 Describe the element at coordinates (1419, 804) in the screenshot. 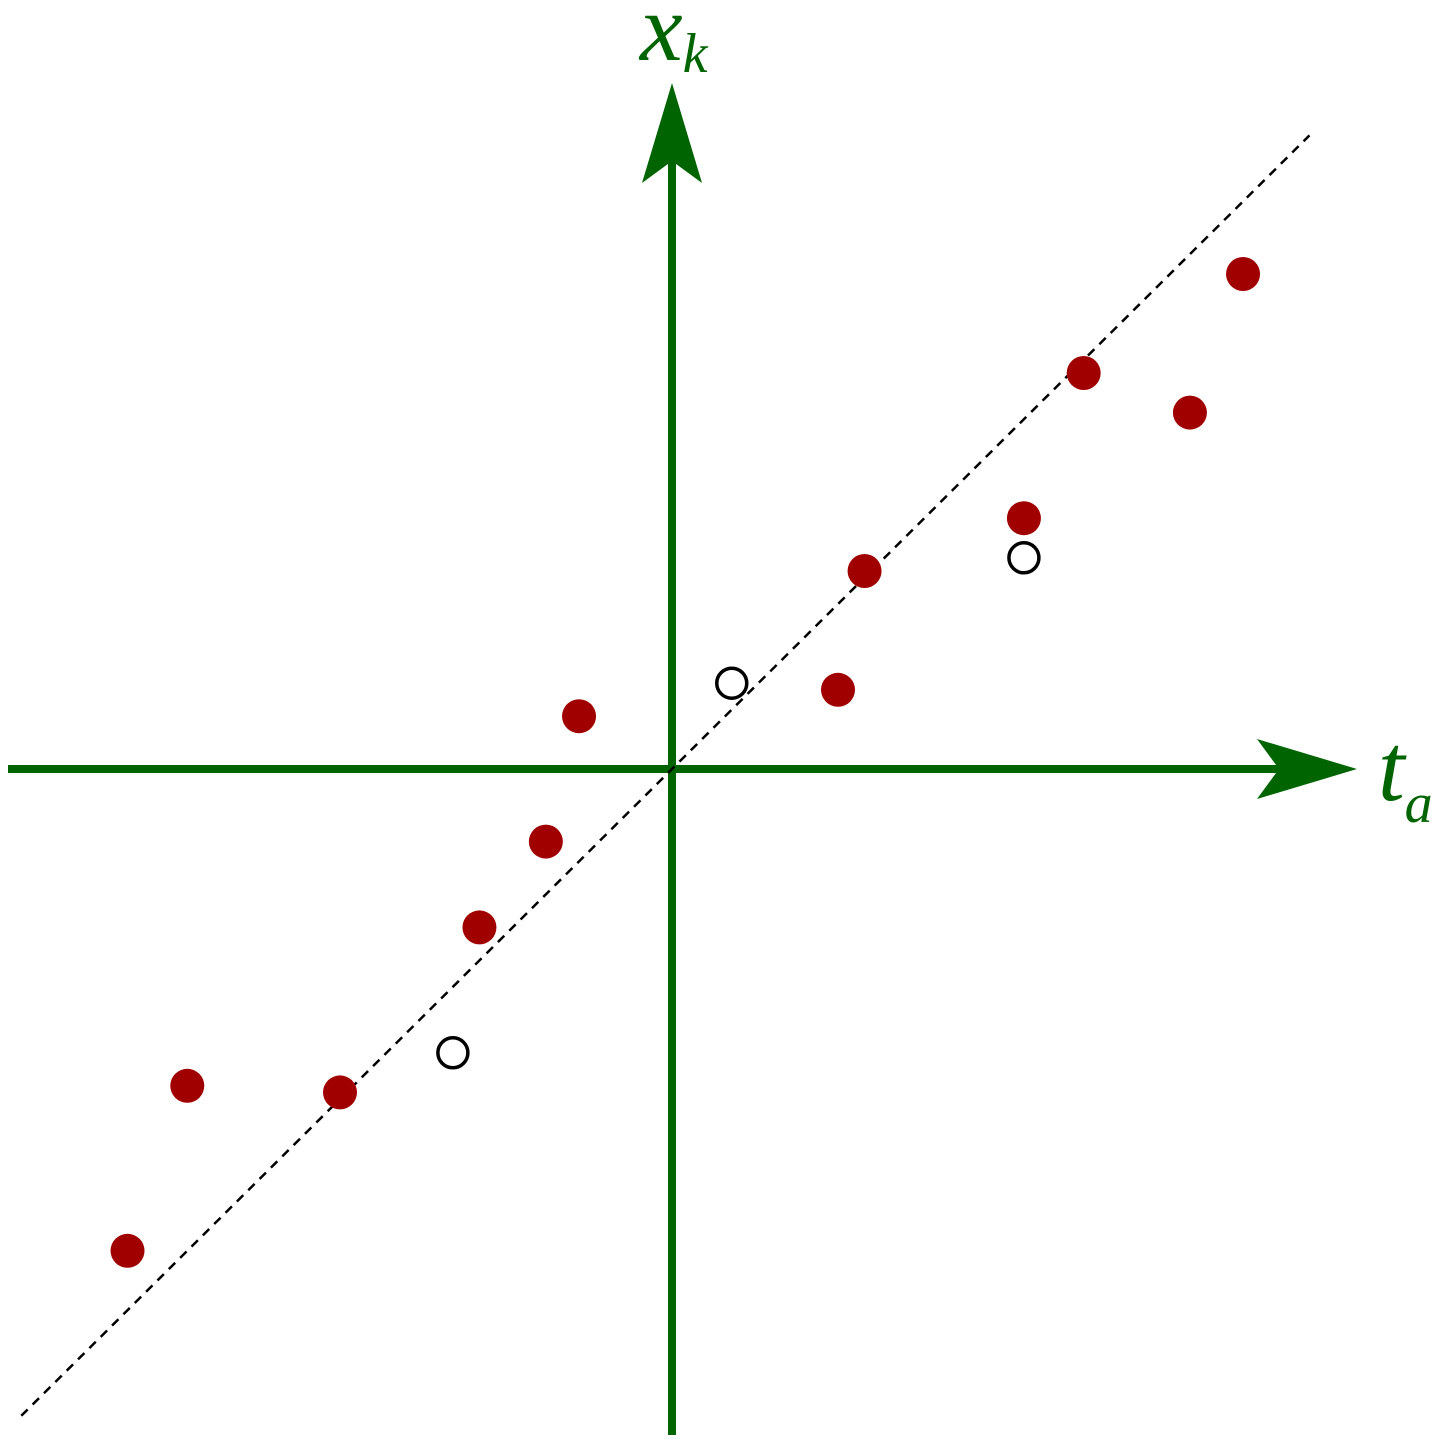

I see `x-axis-label-subscript: a` at that location.